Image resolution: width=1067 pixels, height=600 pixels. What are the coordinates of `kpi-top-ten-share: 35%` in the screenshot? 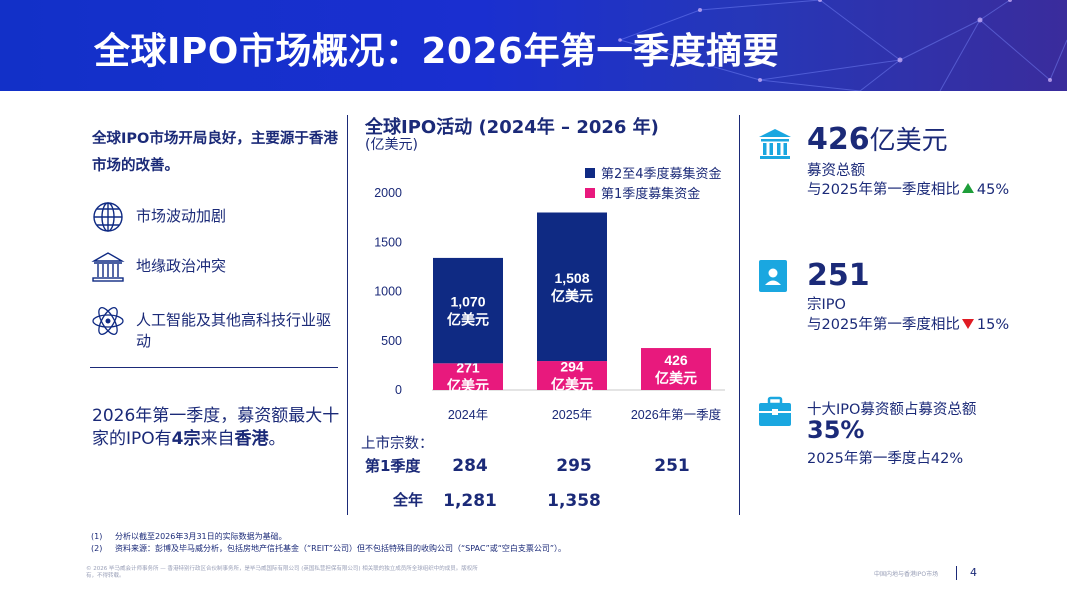 It's located at (836, 430).